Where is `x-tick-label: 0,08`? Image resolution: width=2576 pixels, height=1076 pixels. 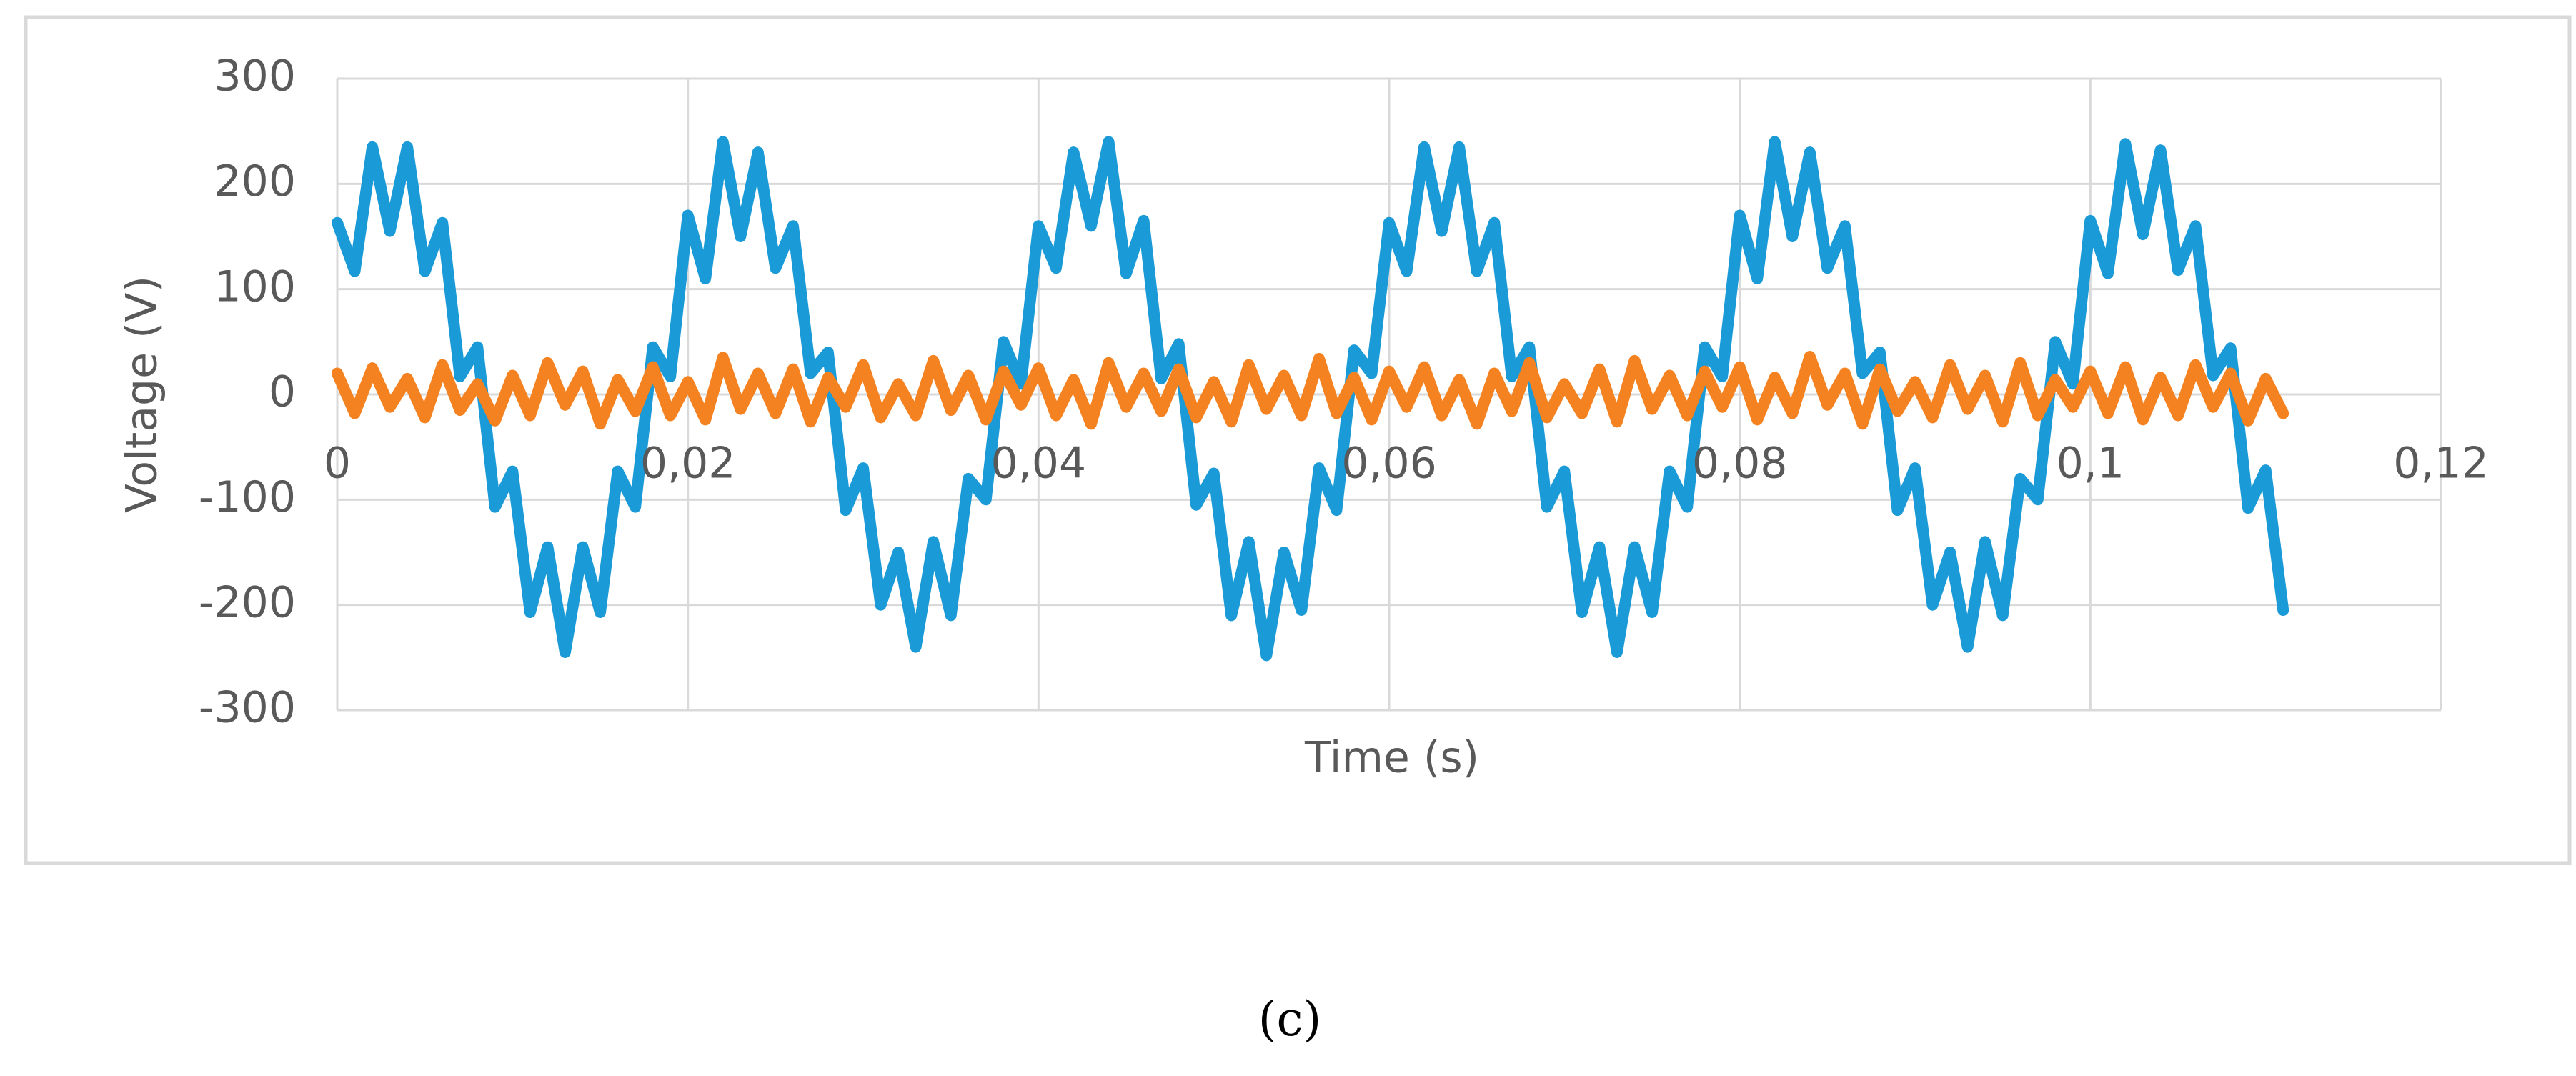 x-tick-label: 0,08 is located at coordinates (1740, 464).